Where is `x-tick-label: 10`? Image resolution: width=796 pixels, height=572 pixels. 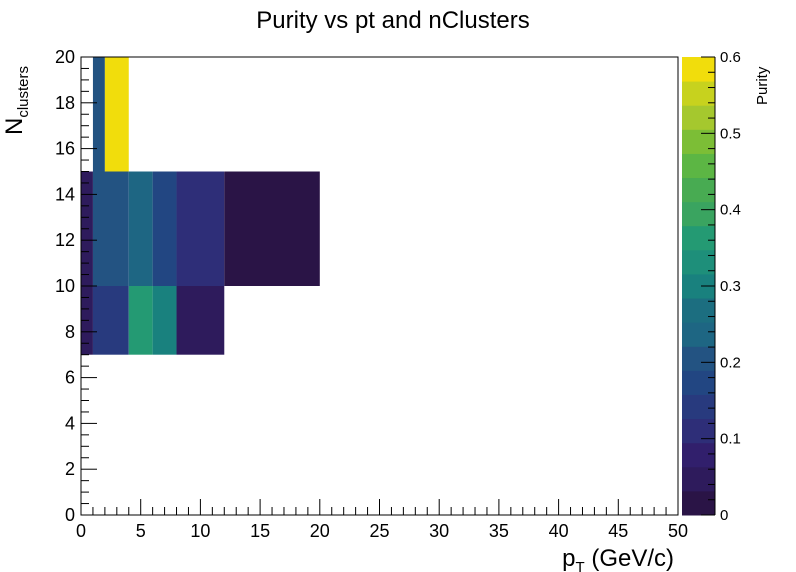
x-tick-label: 10 is located at coordinates (200, 531).